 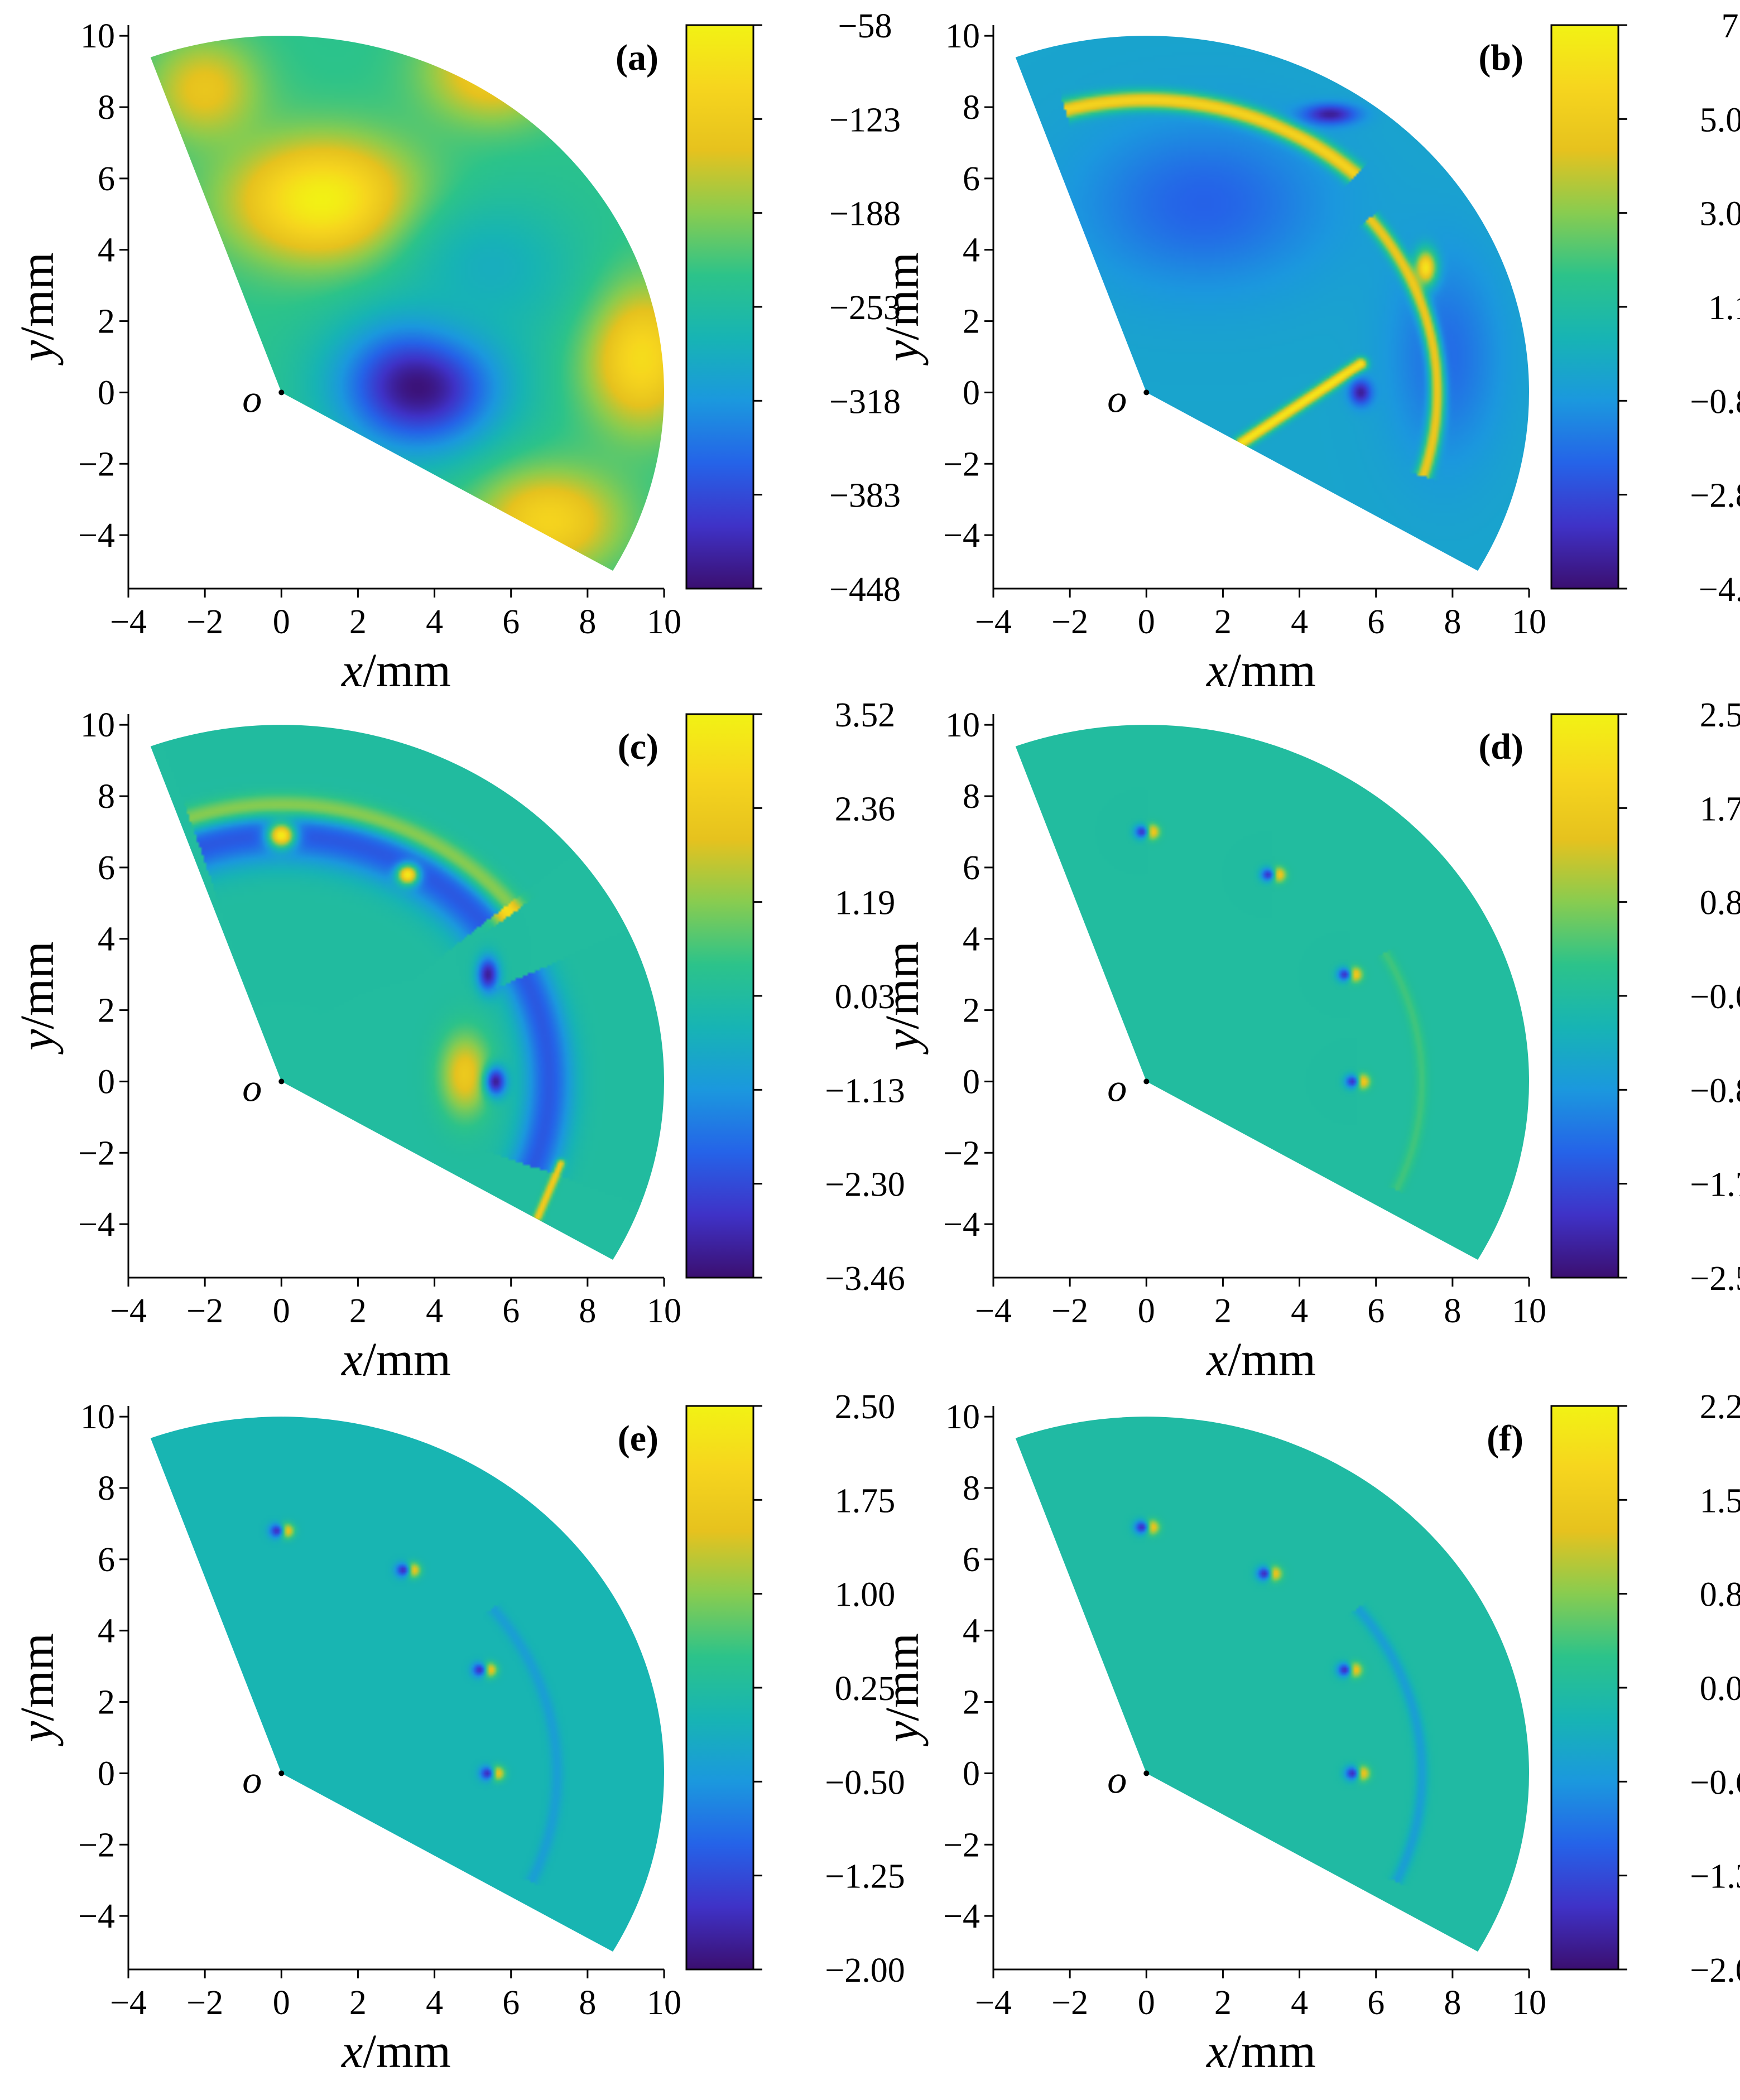 What do you see at coordinates (1715, 1185) in the screenshot?
I see `colorbar-tick-label: −1.72` at bounding box center [1715, 1185].